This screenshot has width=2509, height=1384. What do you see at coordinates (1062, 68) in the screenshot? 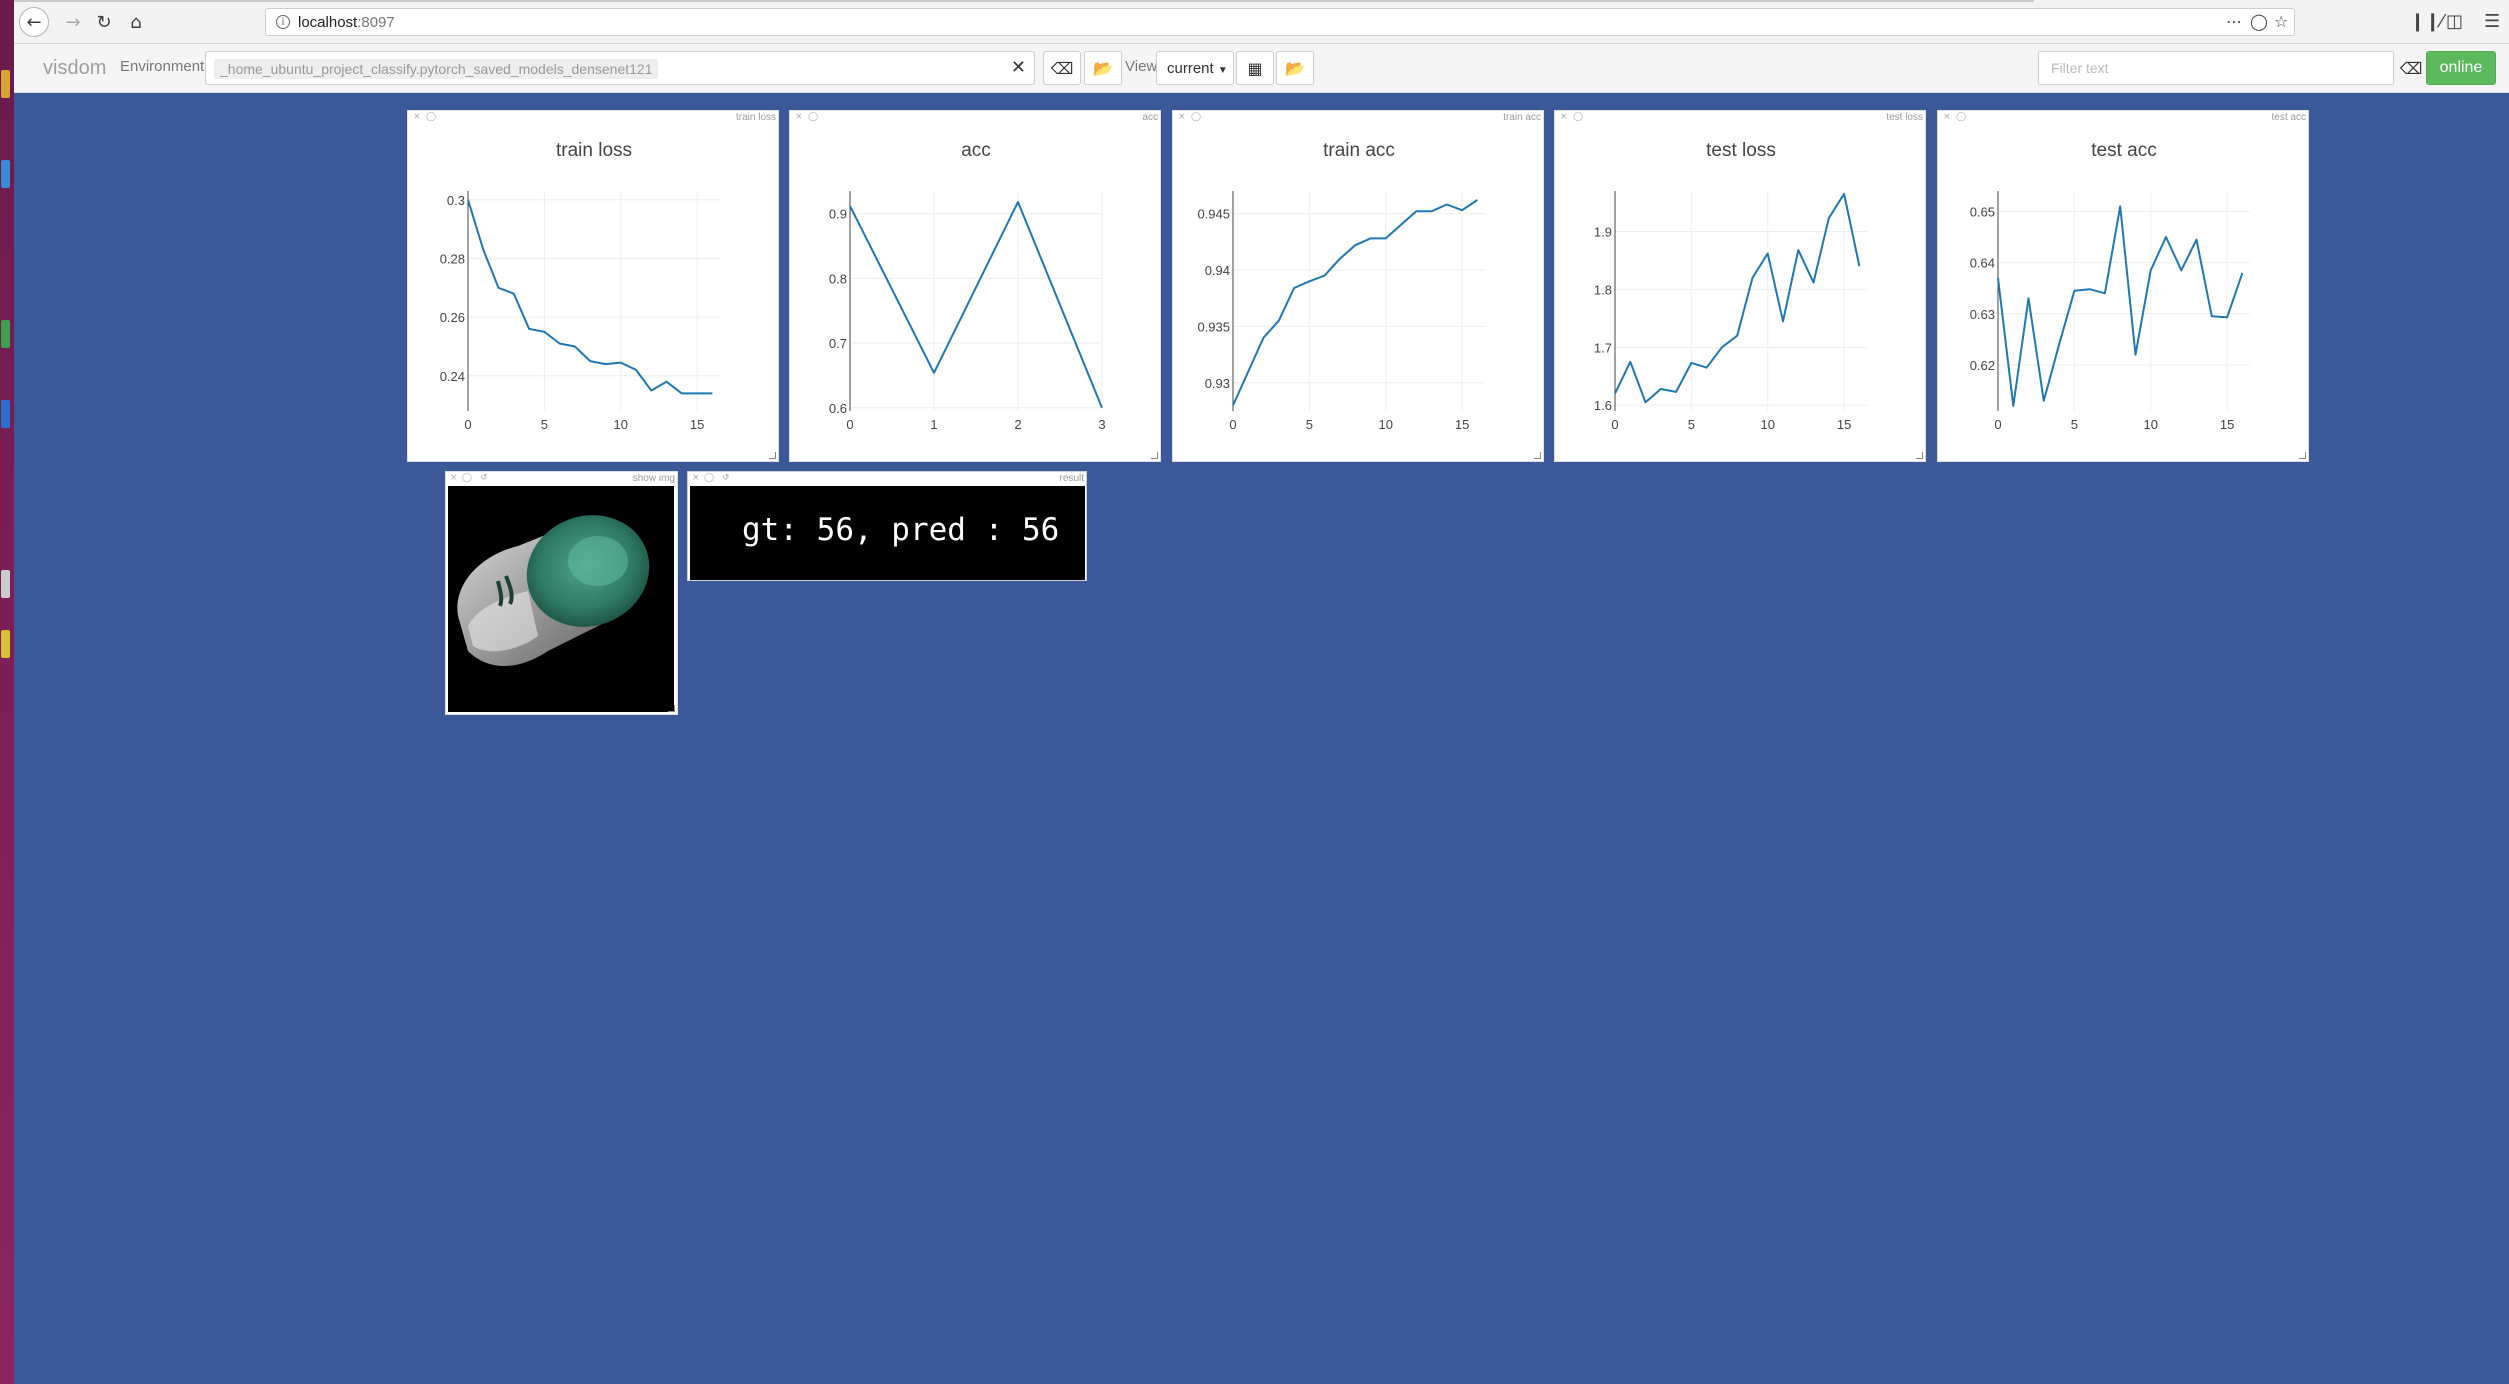
I see `clear-env-eraser-icon: ⌫` at bounding box center [1062, 68].